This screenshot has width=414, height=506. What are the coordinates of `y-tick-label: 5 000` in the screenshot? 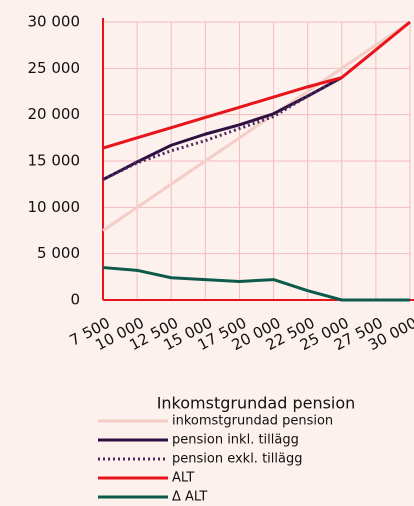 It's located at (58, 253).